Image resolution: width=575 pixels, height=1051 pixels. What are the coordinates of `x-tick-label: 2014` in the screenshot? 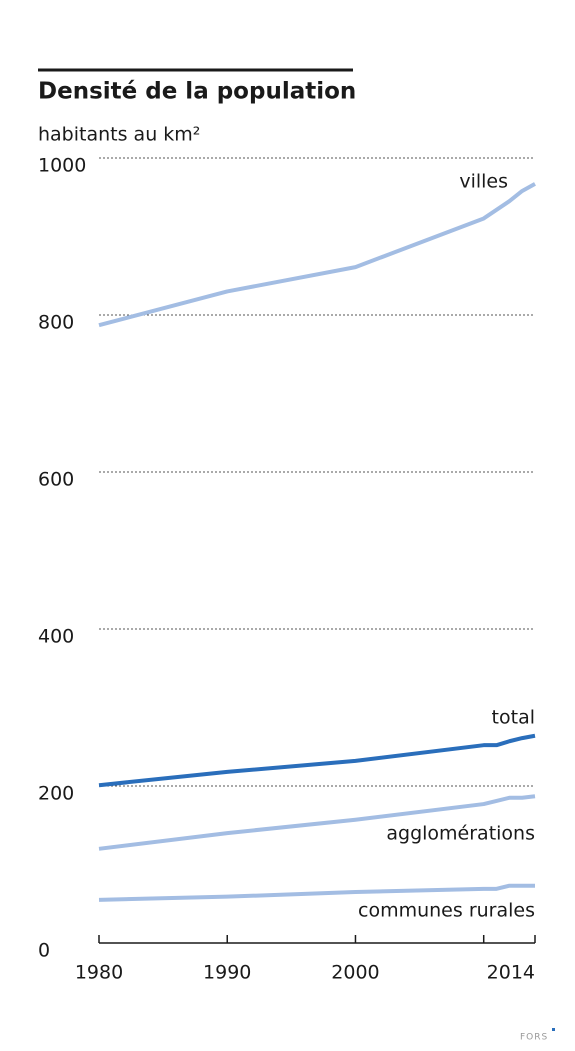 It's located at (511, 973).